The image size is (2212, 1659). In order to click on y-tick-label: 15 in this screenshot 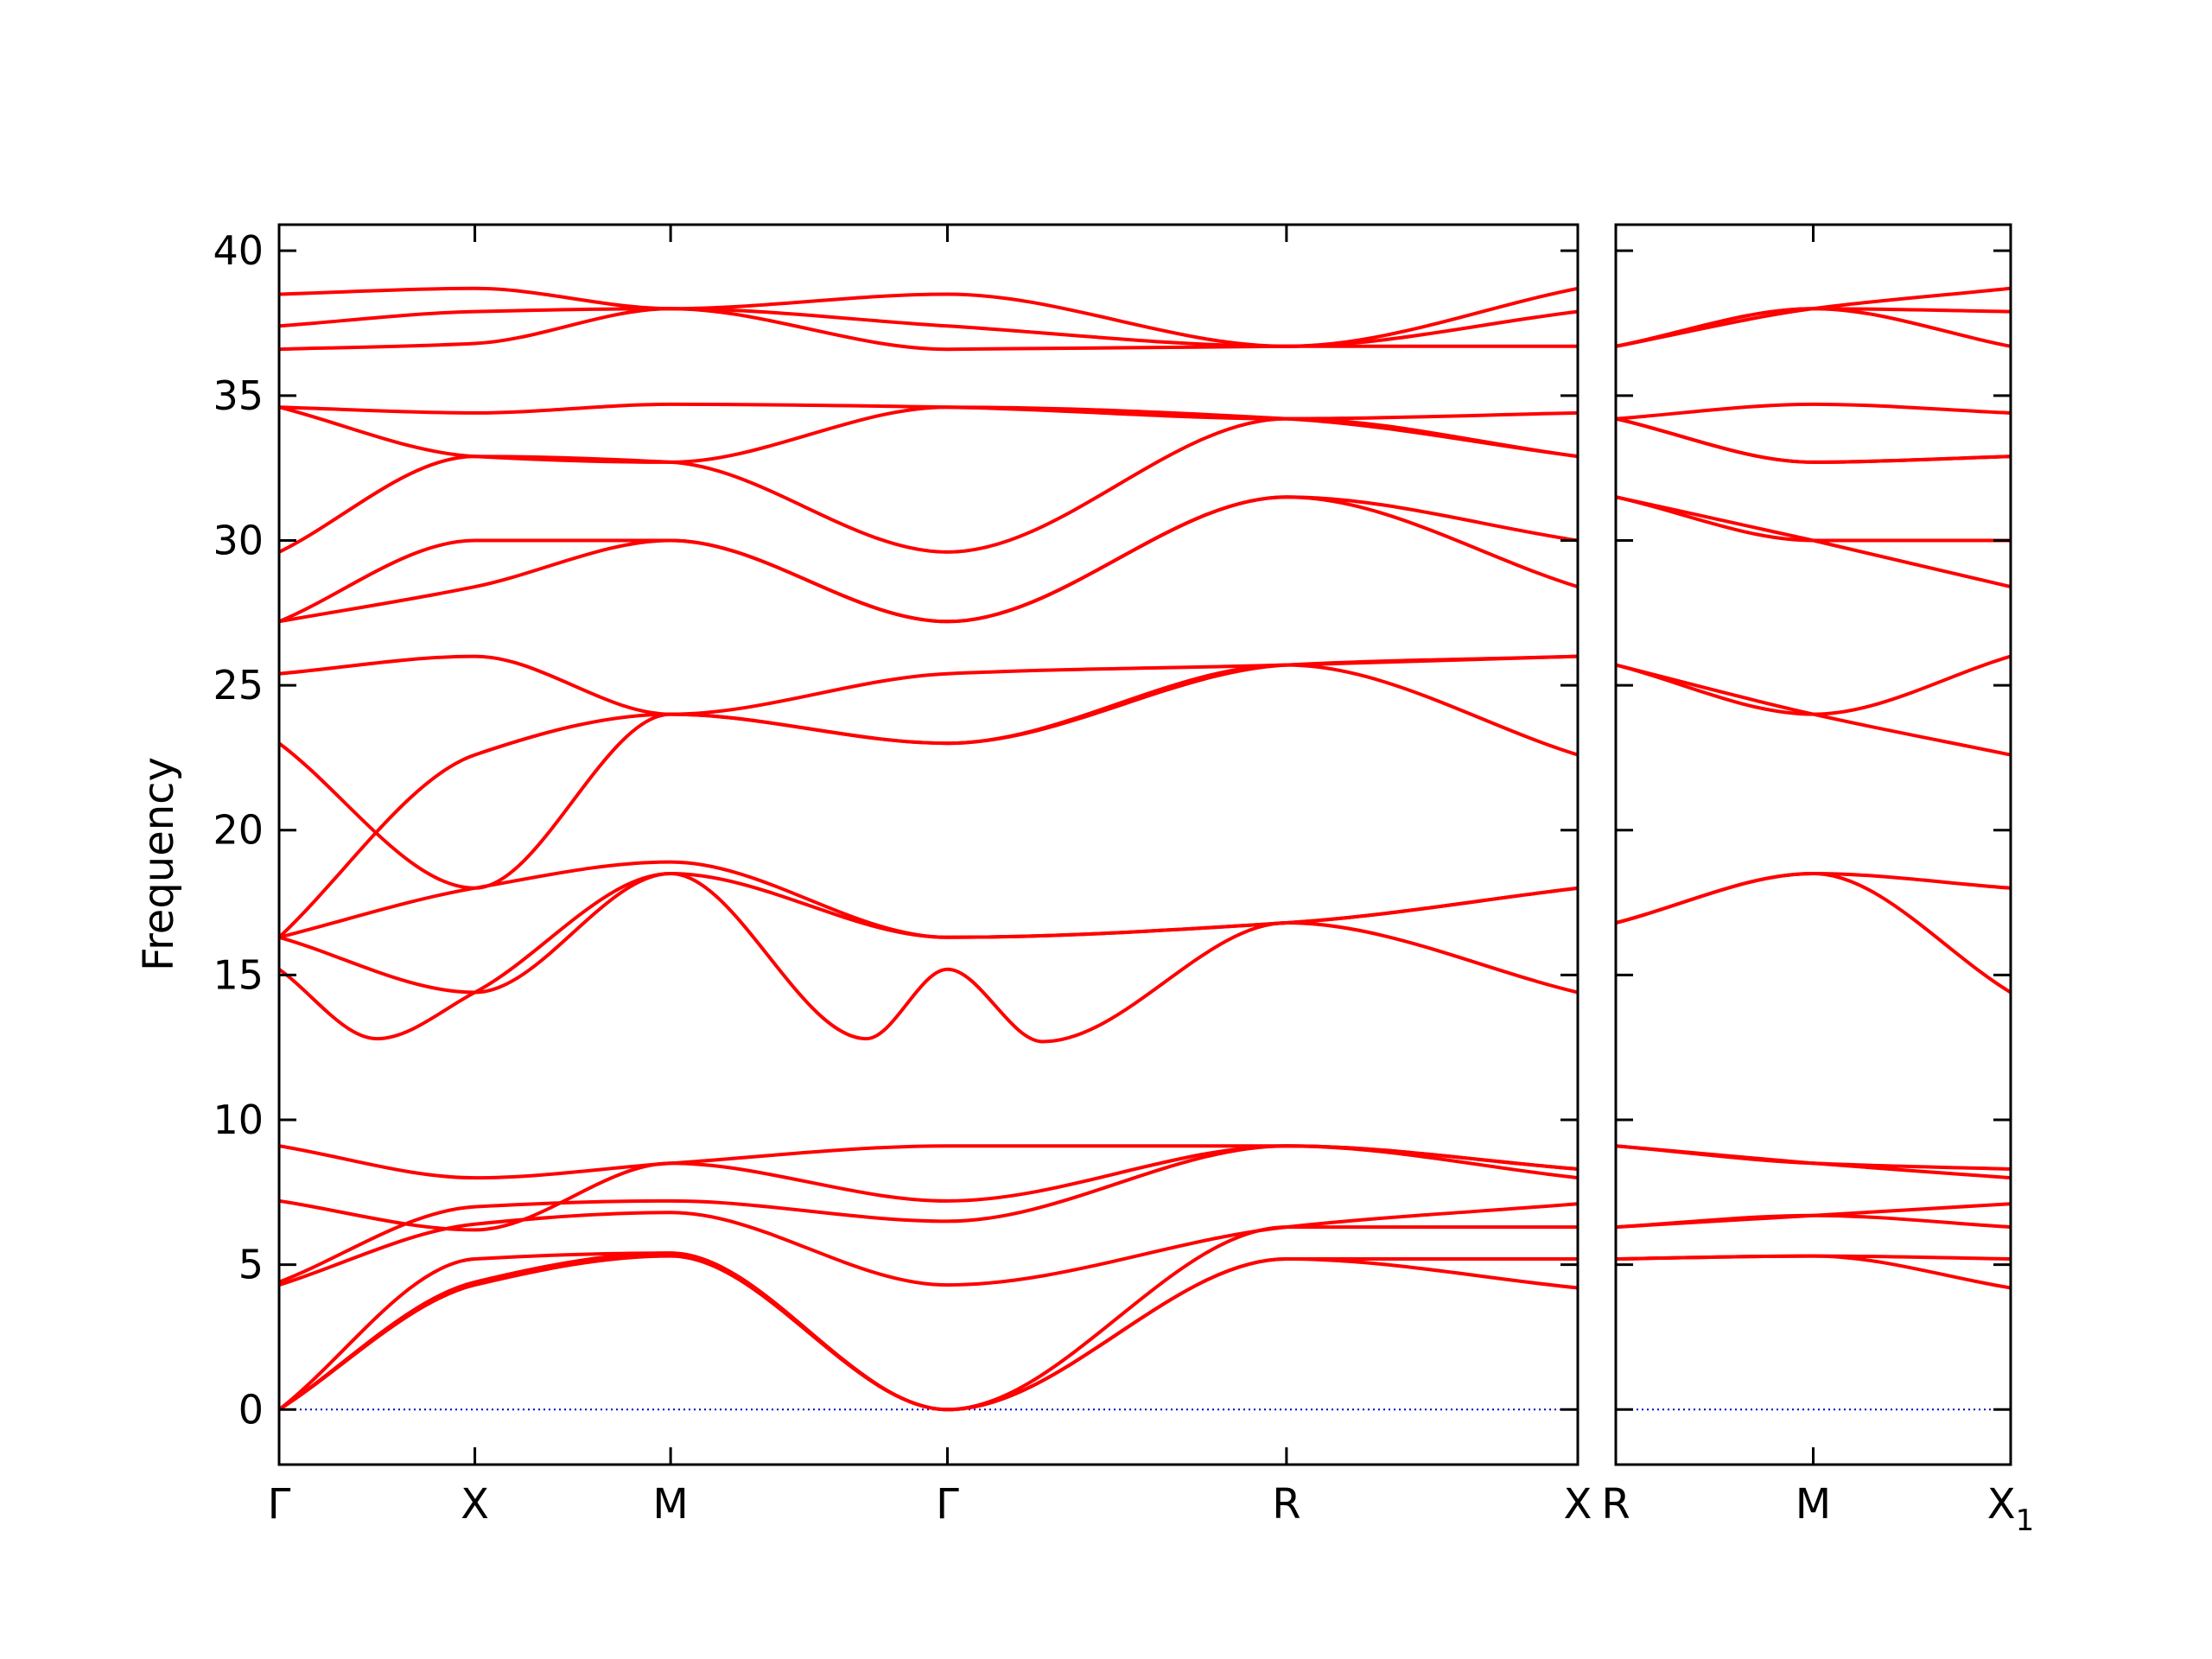, I will do `click(238, 974)`.